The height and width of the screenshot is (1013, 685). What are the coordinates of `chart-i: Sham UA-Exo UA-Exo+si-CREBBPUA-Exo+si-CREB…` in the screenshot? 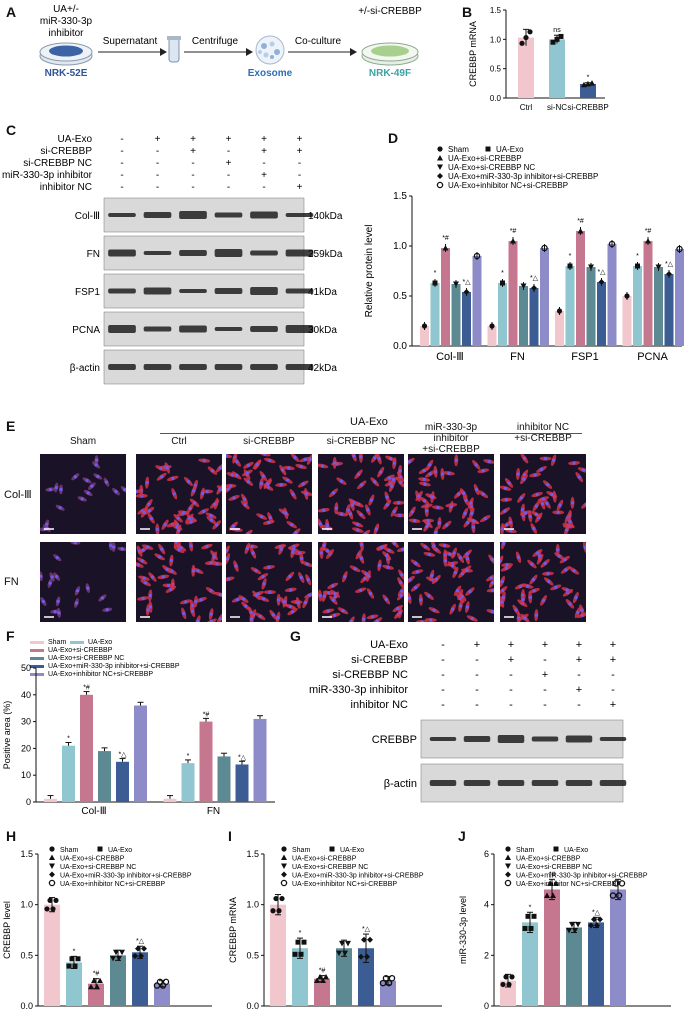 It's located at (335, 928).